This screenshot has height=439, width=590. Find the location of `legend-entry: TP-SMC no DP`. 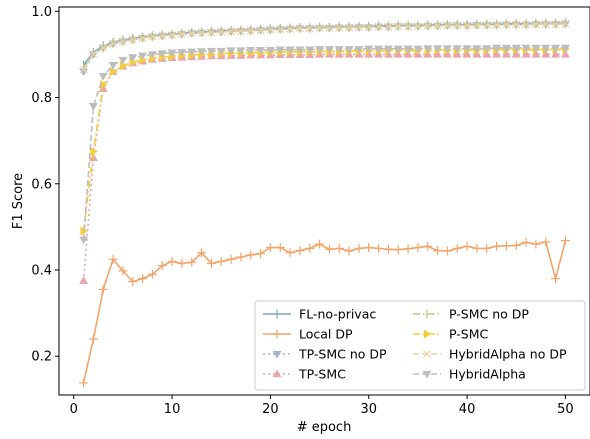

legend-entry: TP-SMC no DP is located at coordinates (325, 354).